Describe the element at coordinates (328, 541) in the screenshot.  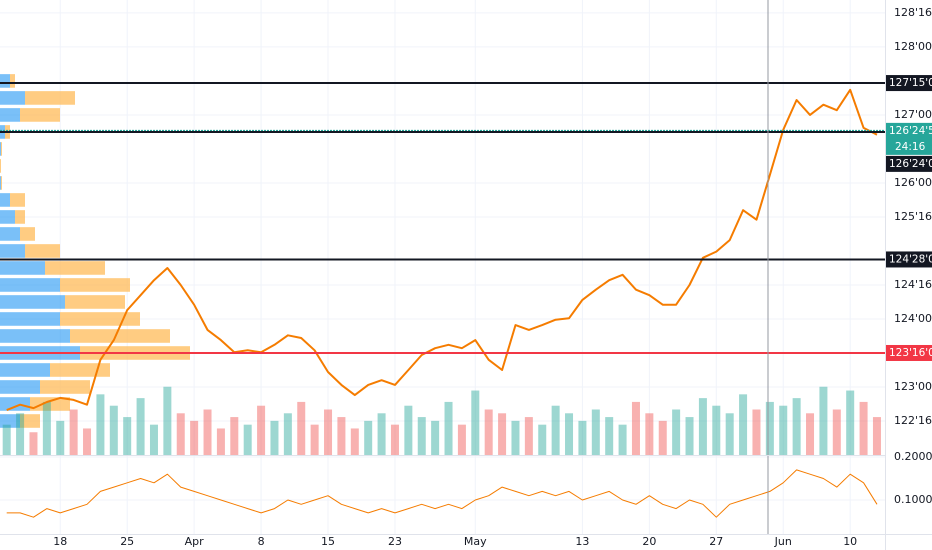
I see `x-tick-label: 15` at that location.